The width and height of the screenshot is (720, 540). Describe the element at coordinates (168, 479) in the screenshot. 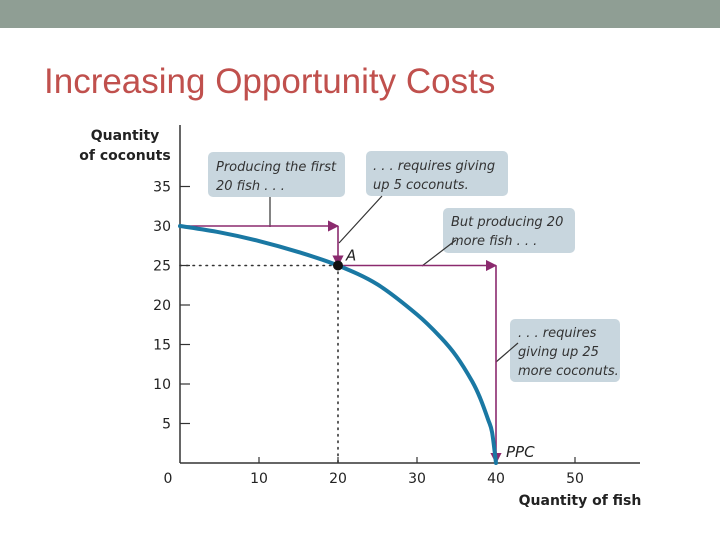

I see `x-tick-label-0: 0` at that location.